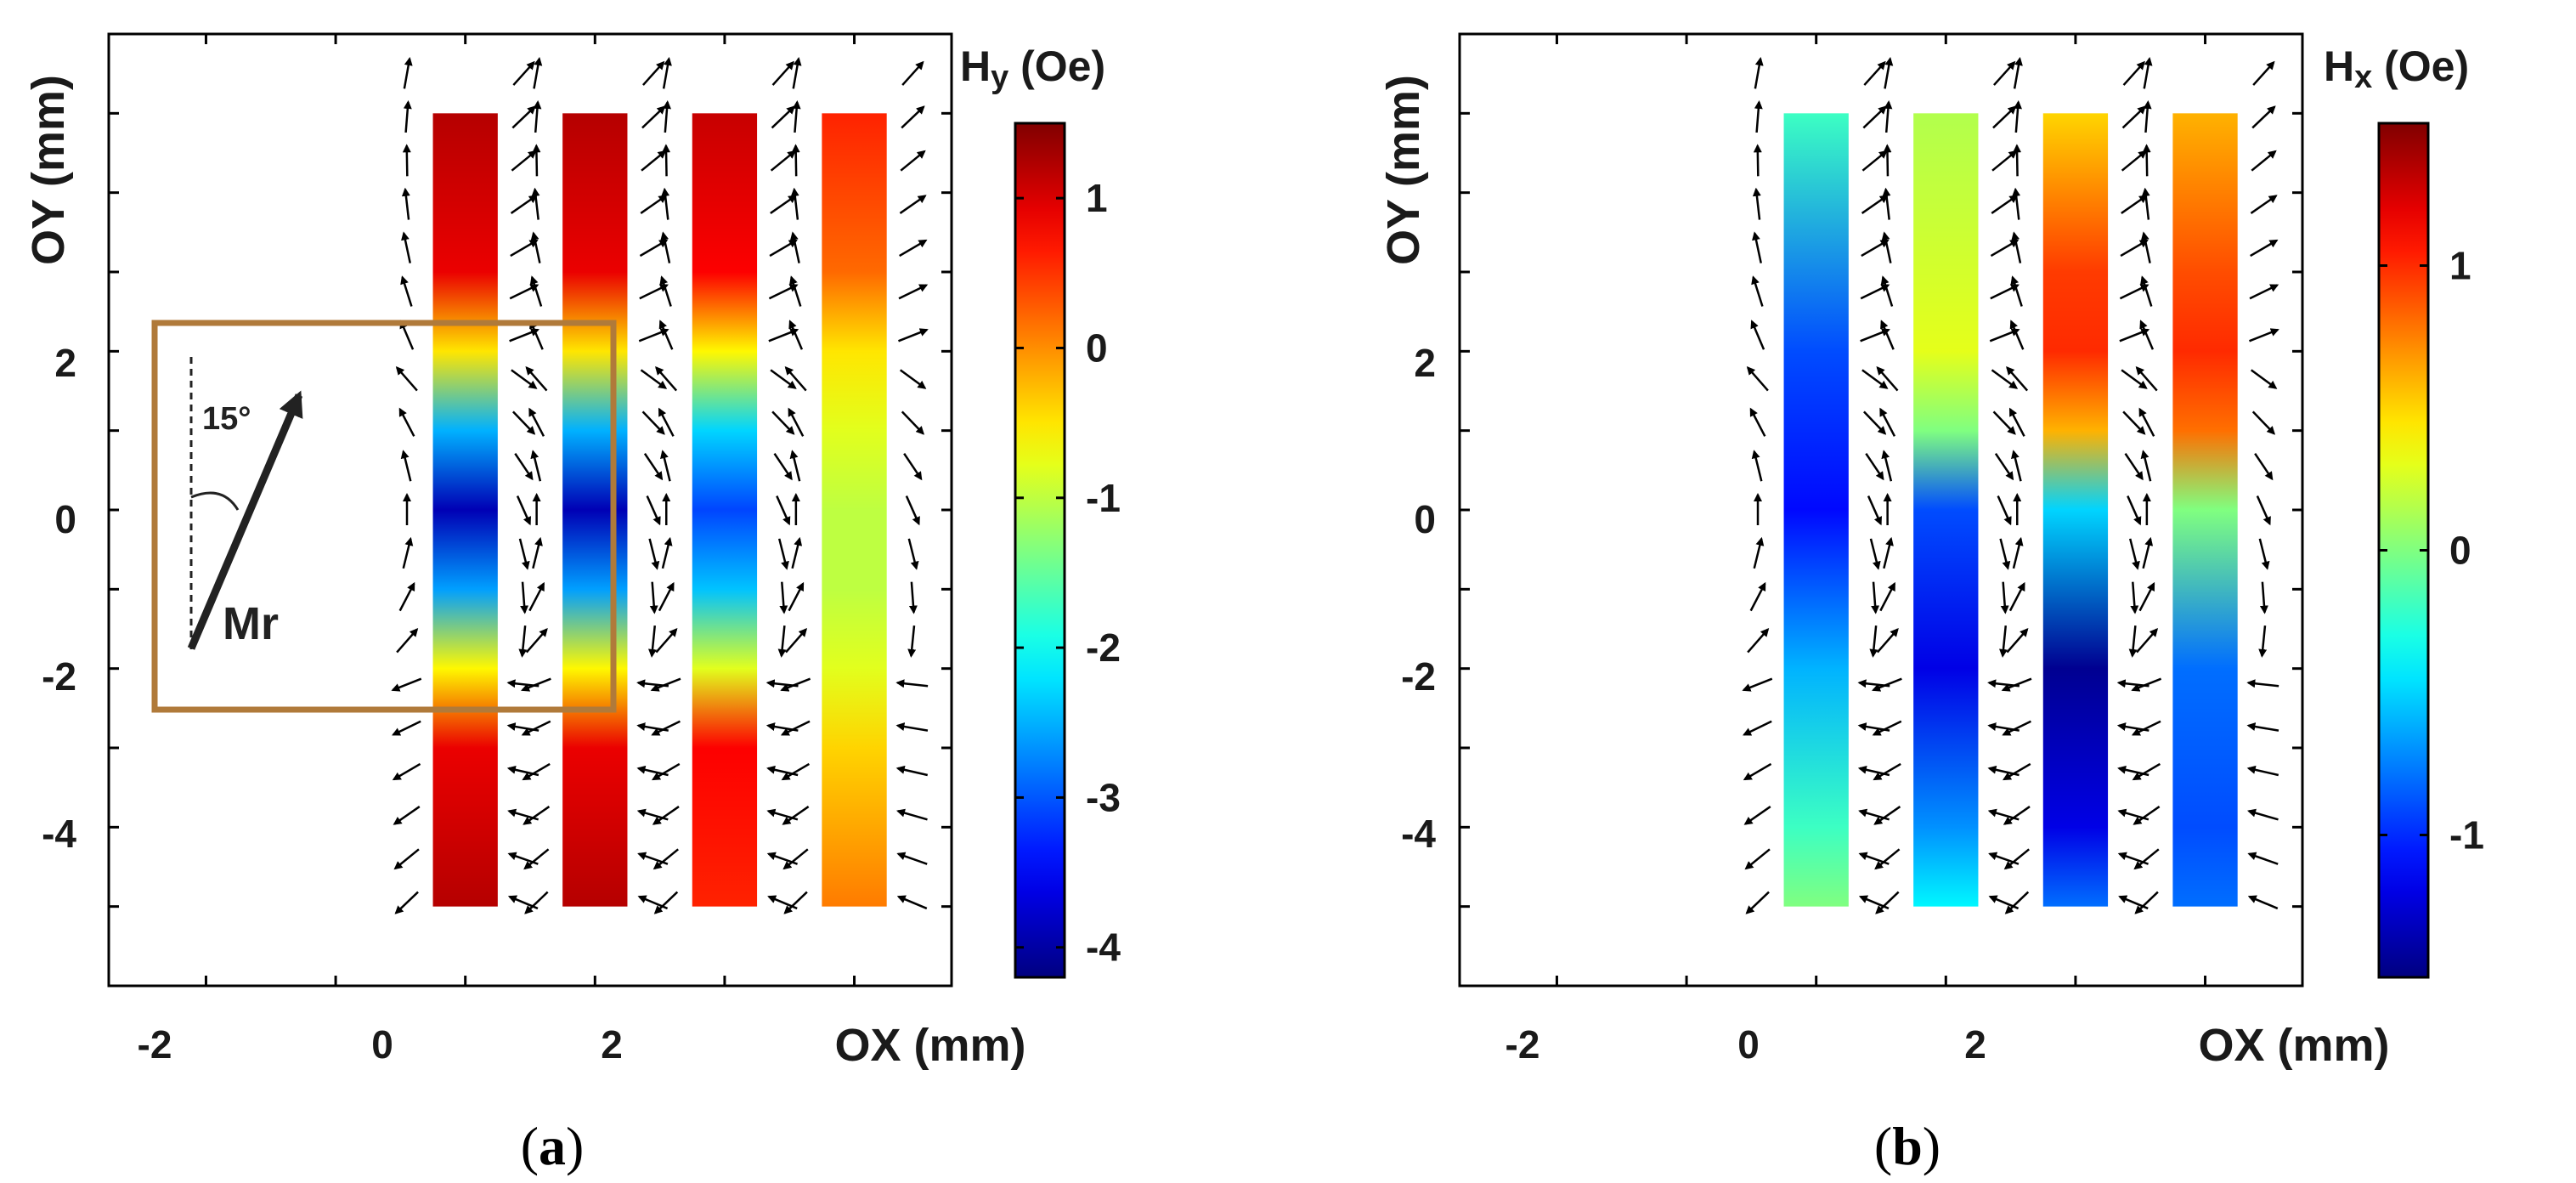 The image size is (2576, 1183). What do you see at coordinates (1975, 1044) in the screenshot?
I see `x-tick-label: 2` at bounding box center [1975, 1044].